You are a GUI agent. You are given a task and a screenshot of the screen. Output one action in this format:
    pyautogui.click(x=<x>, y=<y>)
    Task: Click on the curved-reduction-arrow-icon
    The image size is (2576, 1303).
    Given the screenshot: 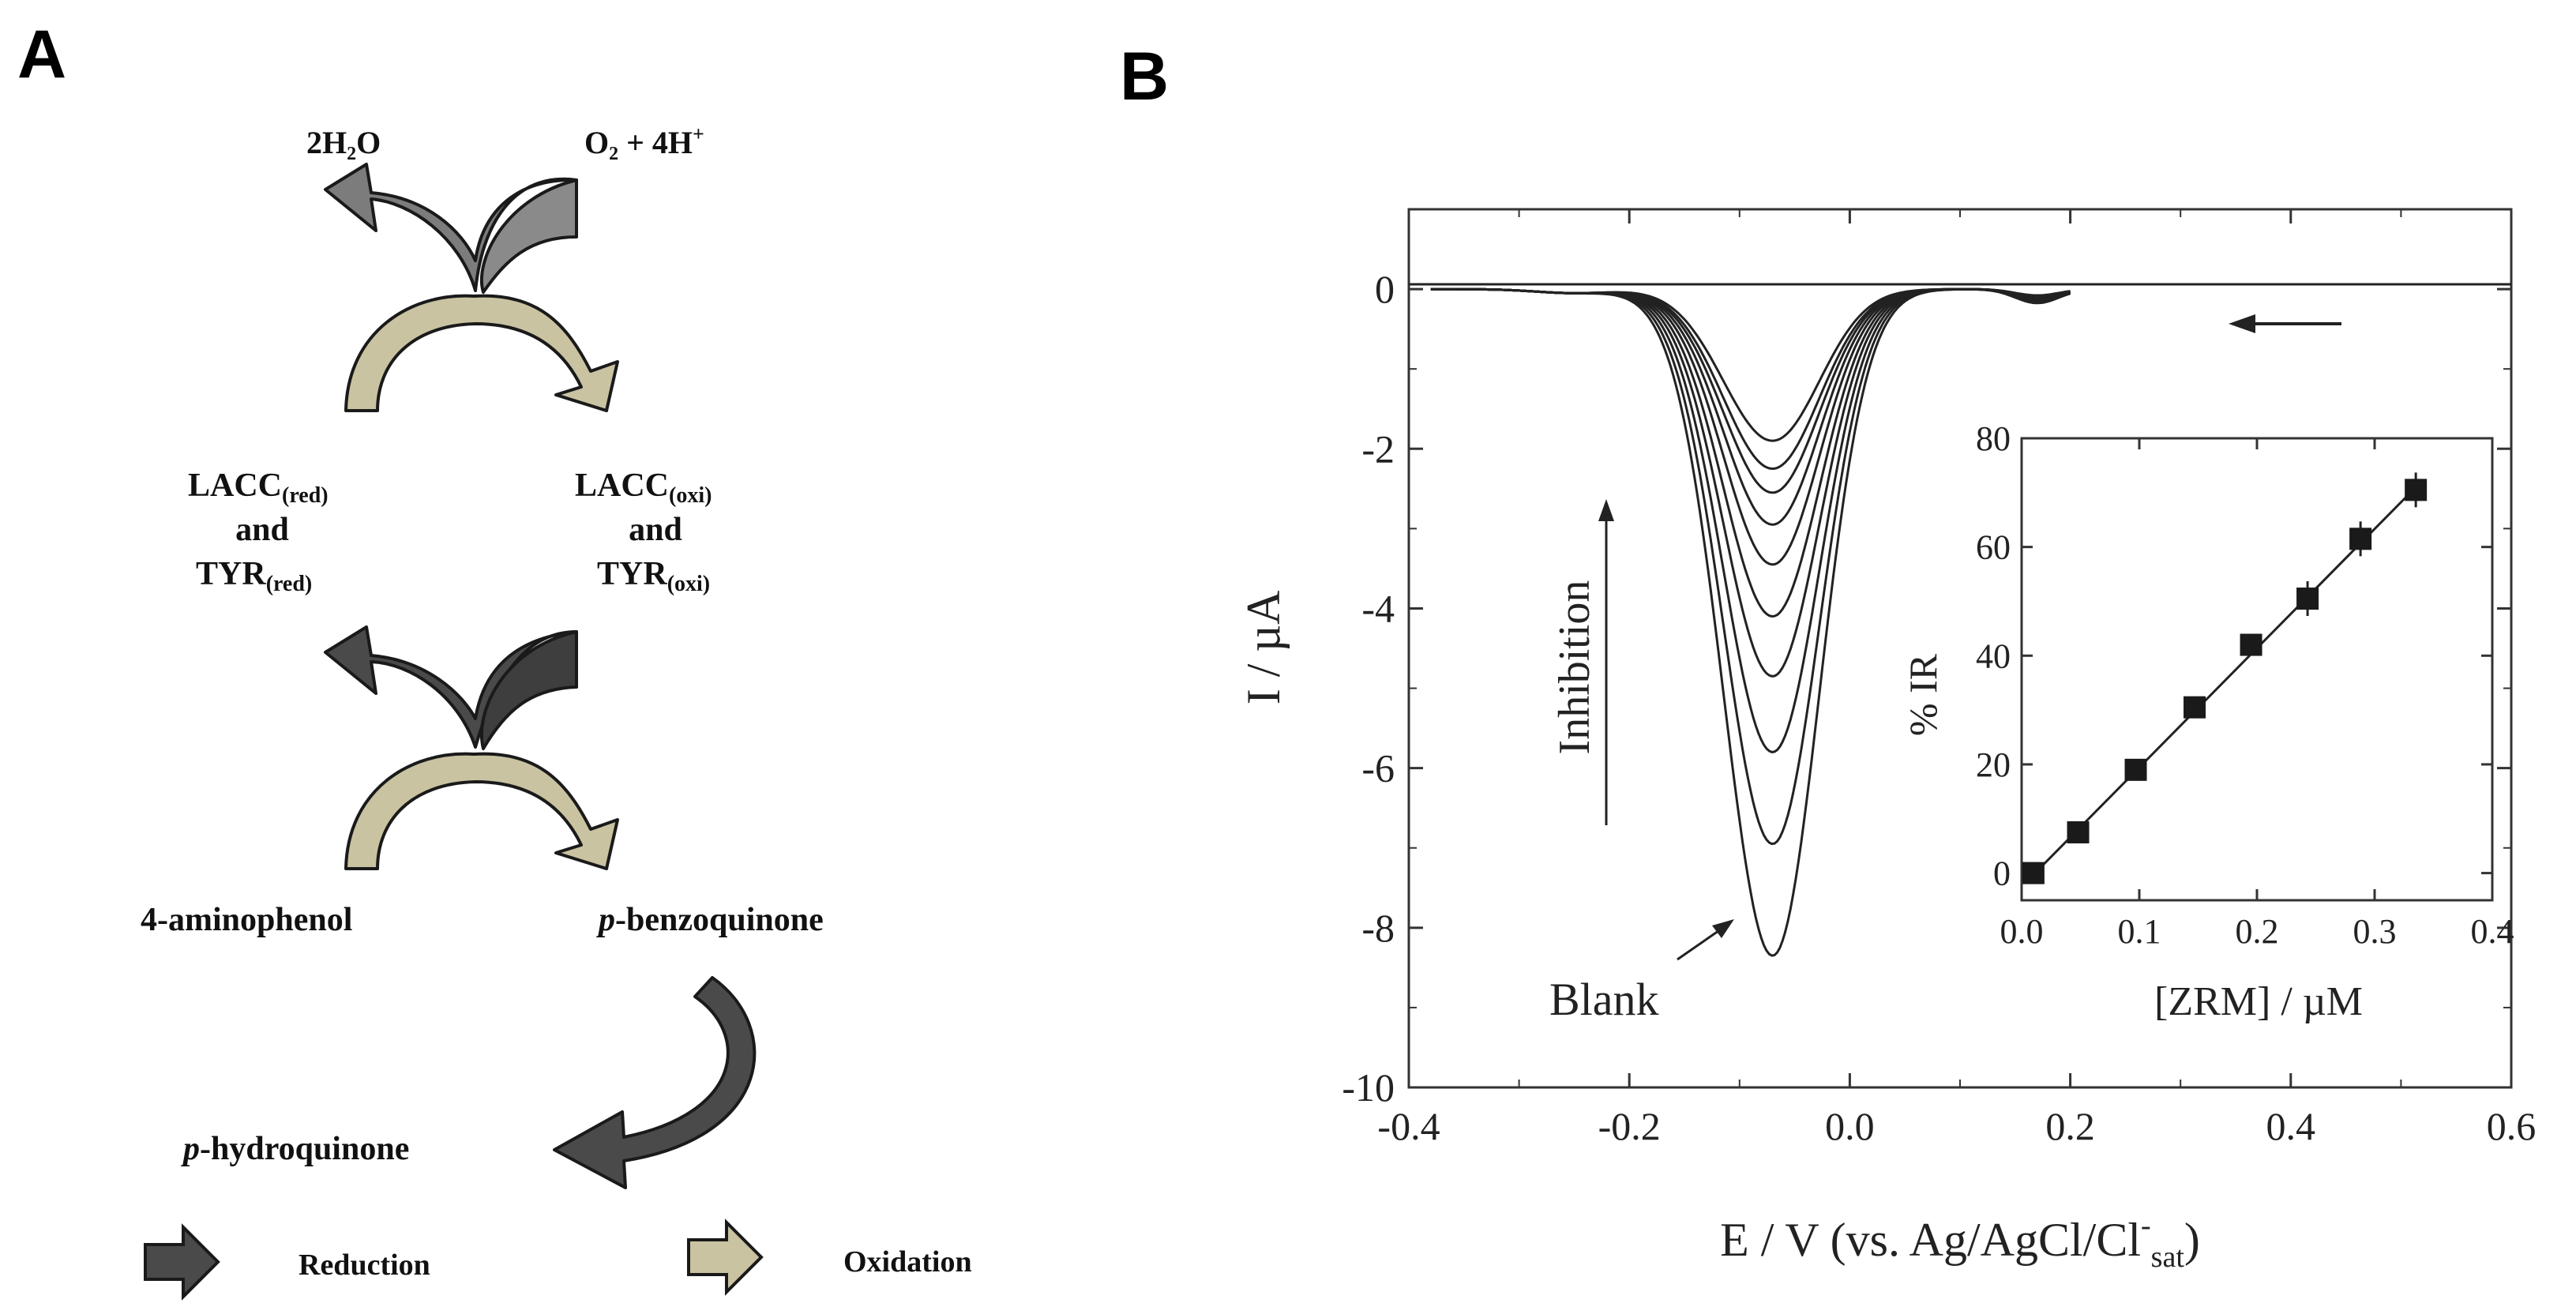 What is the action you would take?
    pyautogui.click(x=655, y=1082)
    